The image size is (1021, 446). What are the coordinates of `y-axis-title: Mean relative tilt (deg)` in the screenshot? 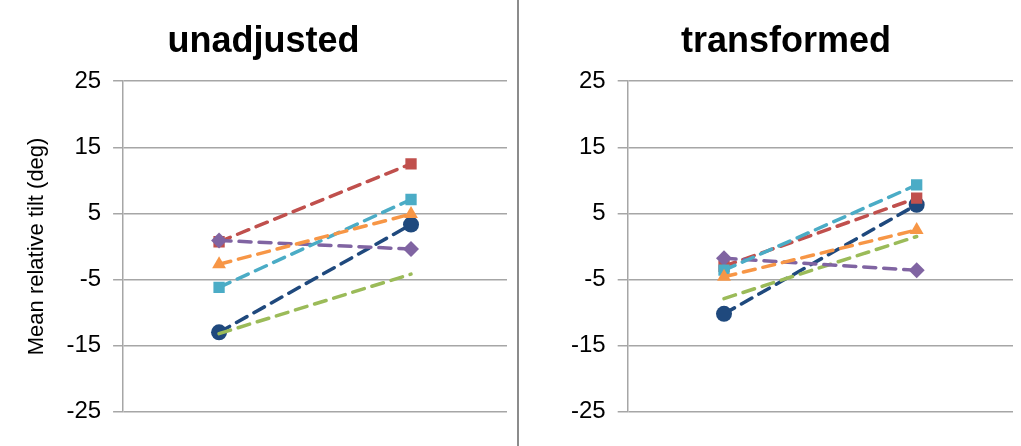 It's located at (36, 246).